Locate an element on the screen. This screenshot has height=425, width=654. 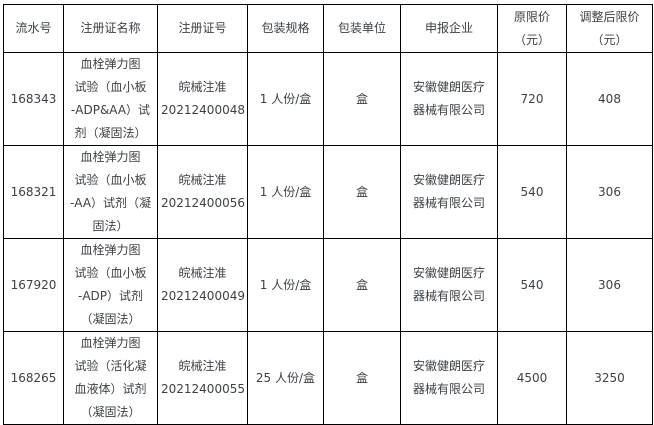
cell-reg-no: 皖械注准 20212400056 is located at coordinates (202, 192).